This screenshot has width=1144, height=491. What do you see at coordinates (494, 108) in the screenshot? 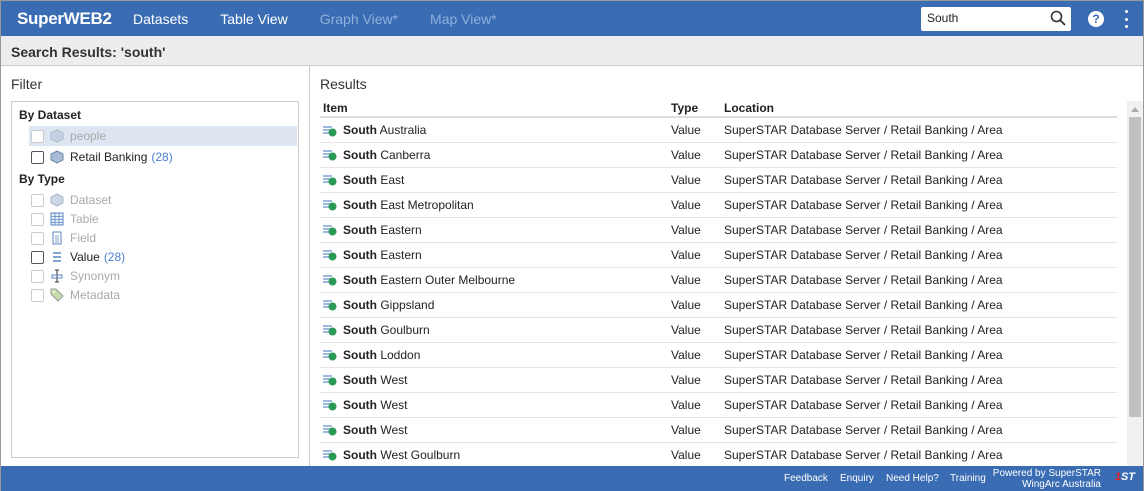
I see `column-header-item: Item` at bounding box center [494, 108].